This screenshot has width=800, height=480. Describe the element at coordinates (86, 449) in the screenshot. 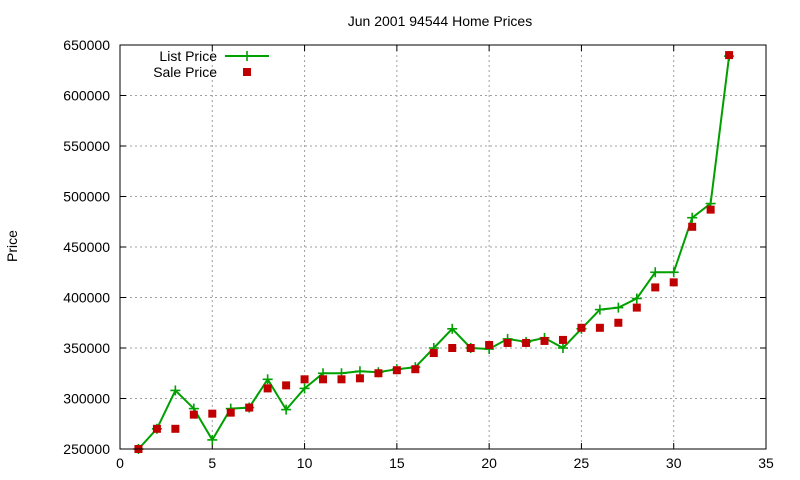

I see `y-tick-label: 250000` at that location.